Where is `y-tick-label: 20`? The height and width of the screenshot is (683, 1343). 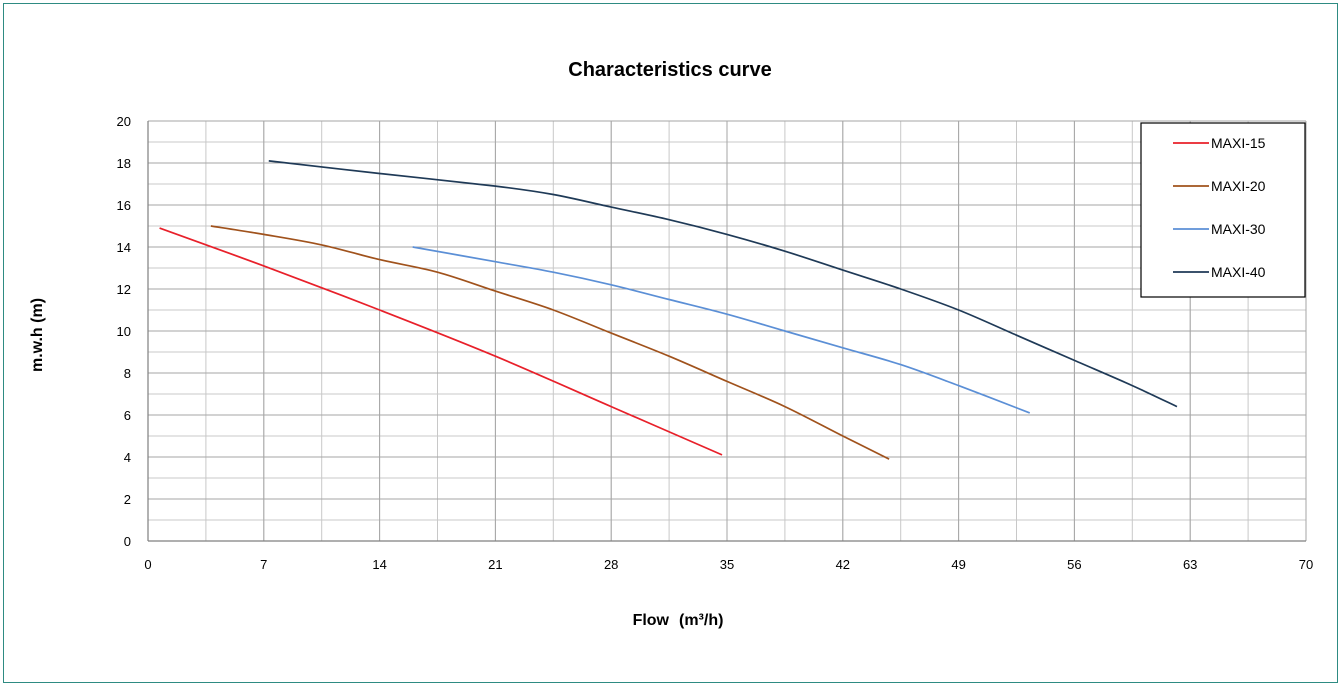 y-tick-label: 20 is located at coordinates (124, 121).